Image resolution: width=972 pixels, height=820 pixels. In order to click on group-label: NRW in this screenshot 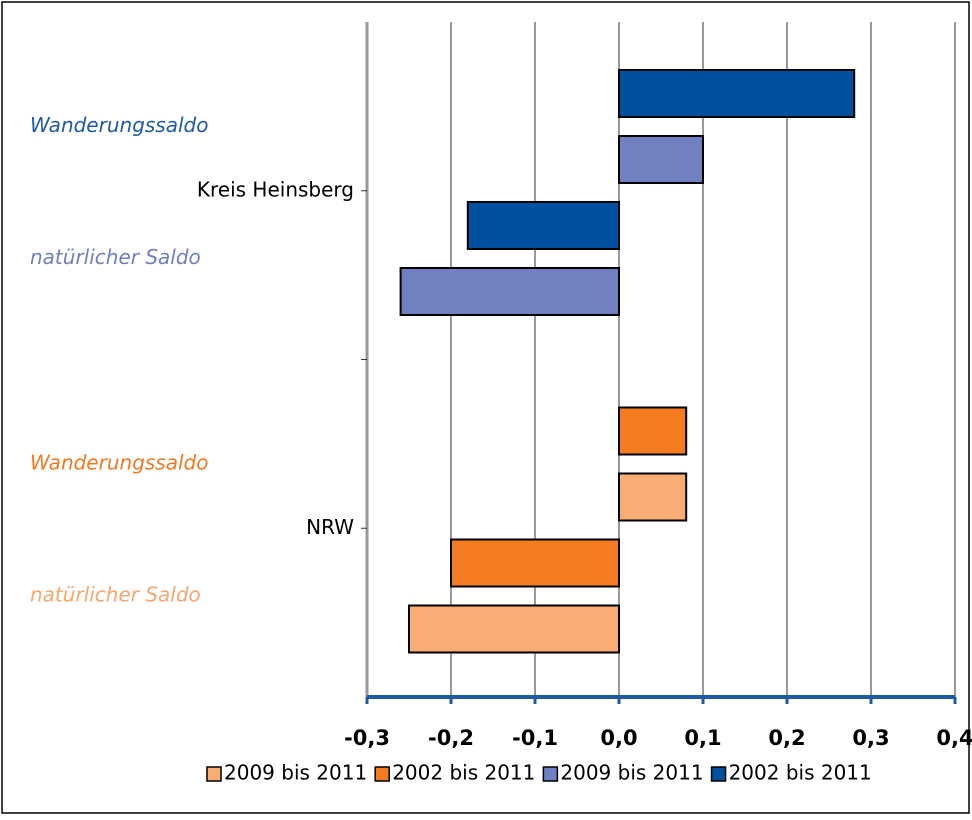, I will do `click(330, 527)`.